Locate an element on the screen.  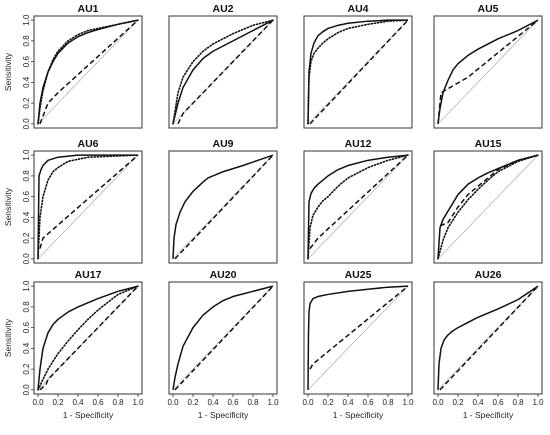
roc-panel-au5: AU5 is located at coordinates (488, 66).